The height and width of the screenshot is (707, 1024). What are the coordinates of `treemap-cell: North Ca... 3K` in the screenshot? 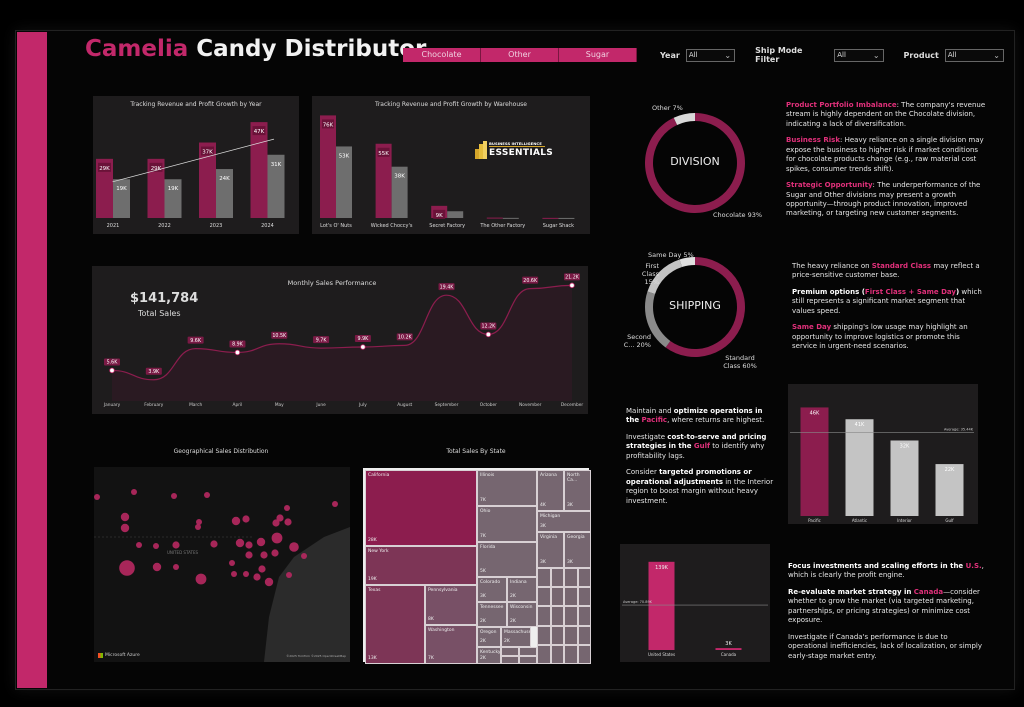 It's located at (577, 490).